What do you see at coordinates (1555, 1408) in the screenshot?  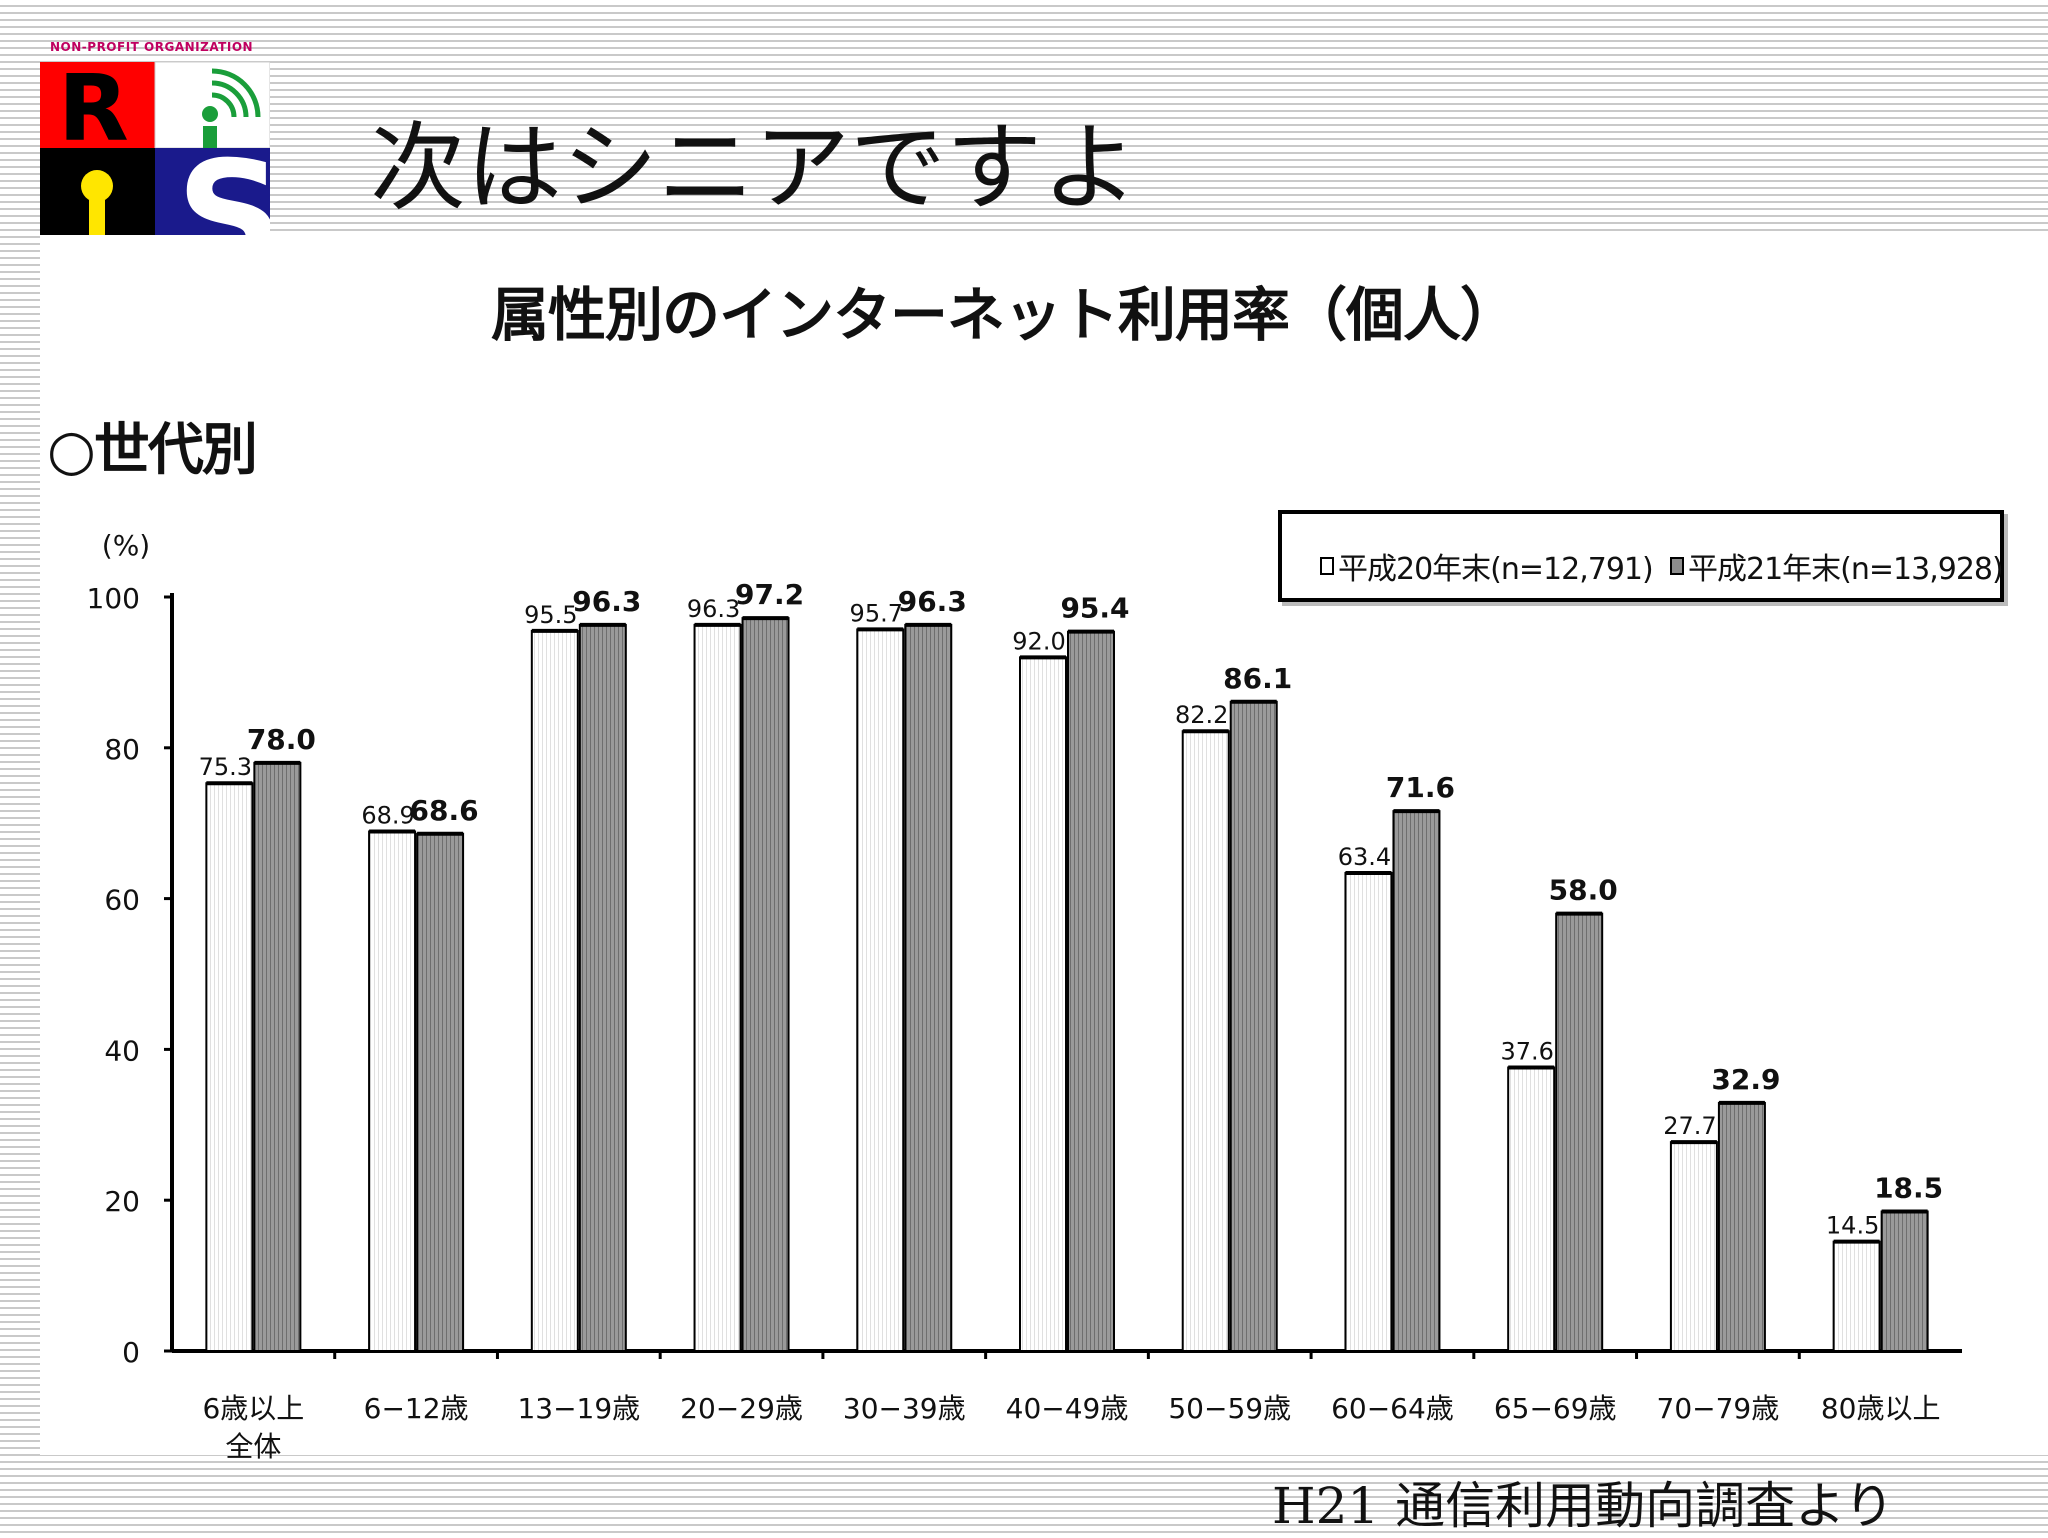 I see `x-category-label: 65−69歳` at bounding box center [1555, 1408].